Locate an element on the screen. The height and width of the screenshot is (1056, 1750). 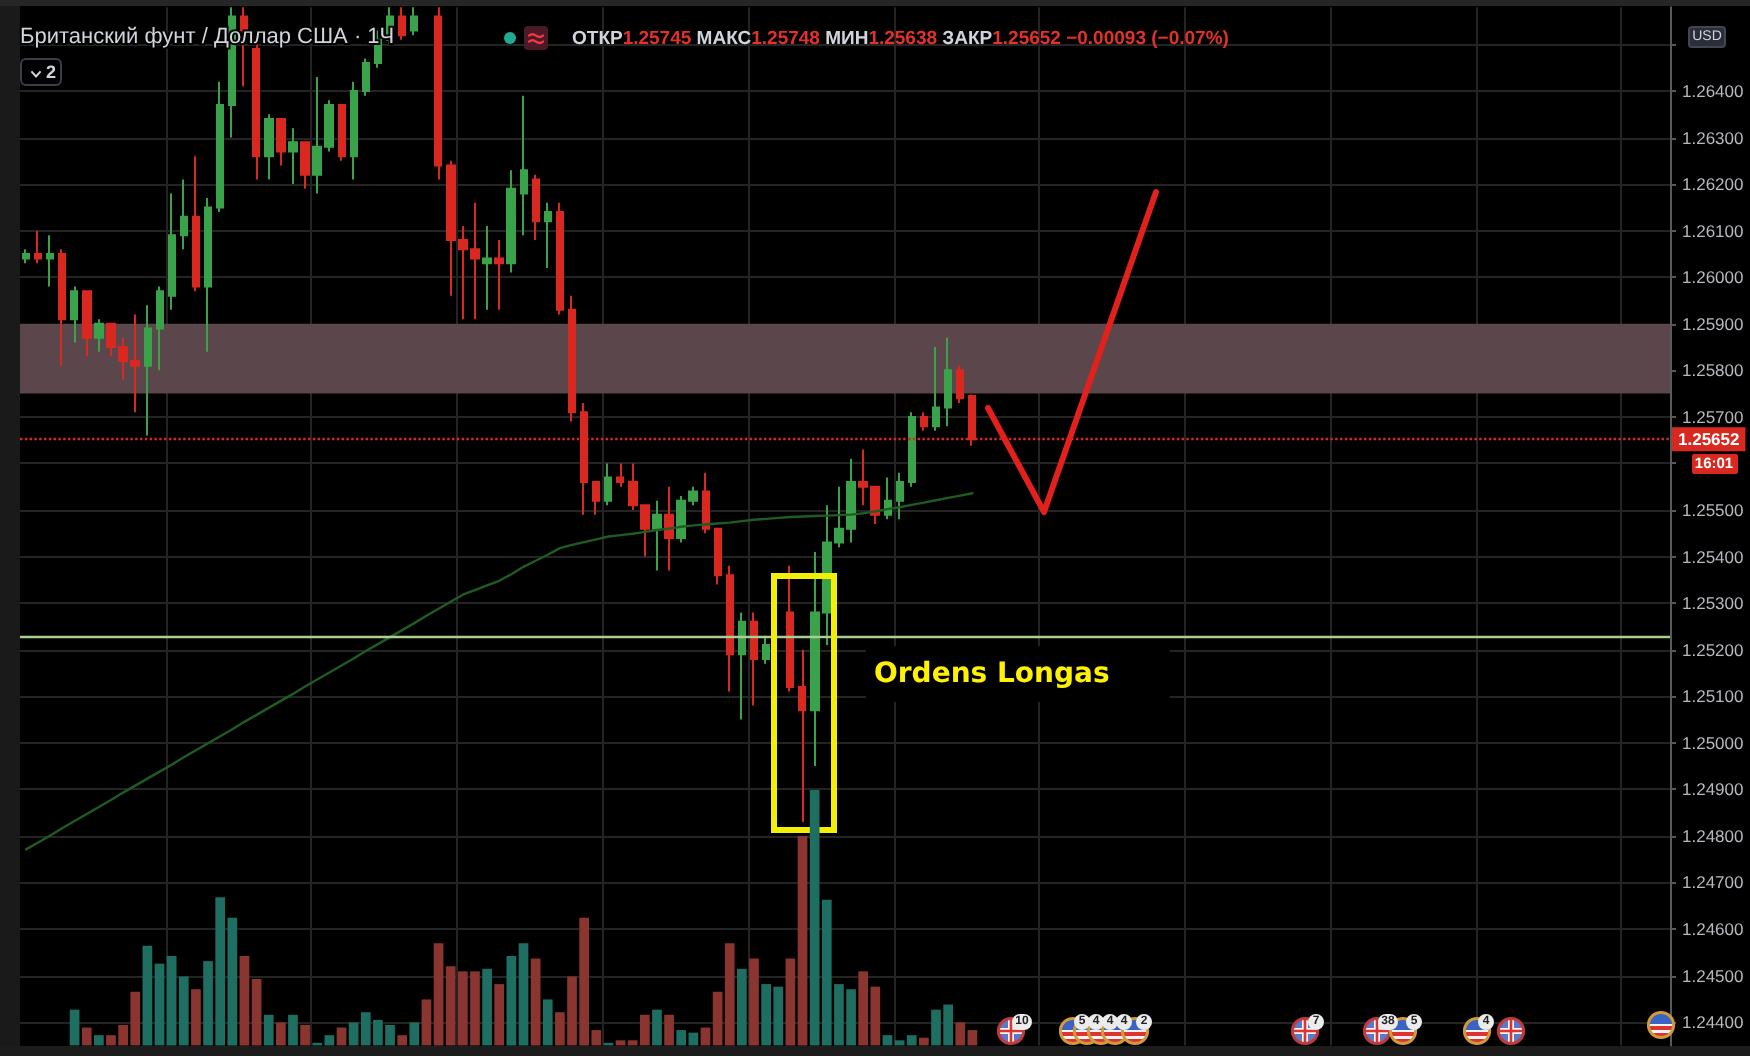
y-tick-label: 1.26400 is located at coordinates (1713, 91).